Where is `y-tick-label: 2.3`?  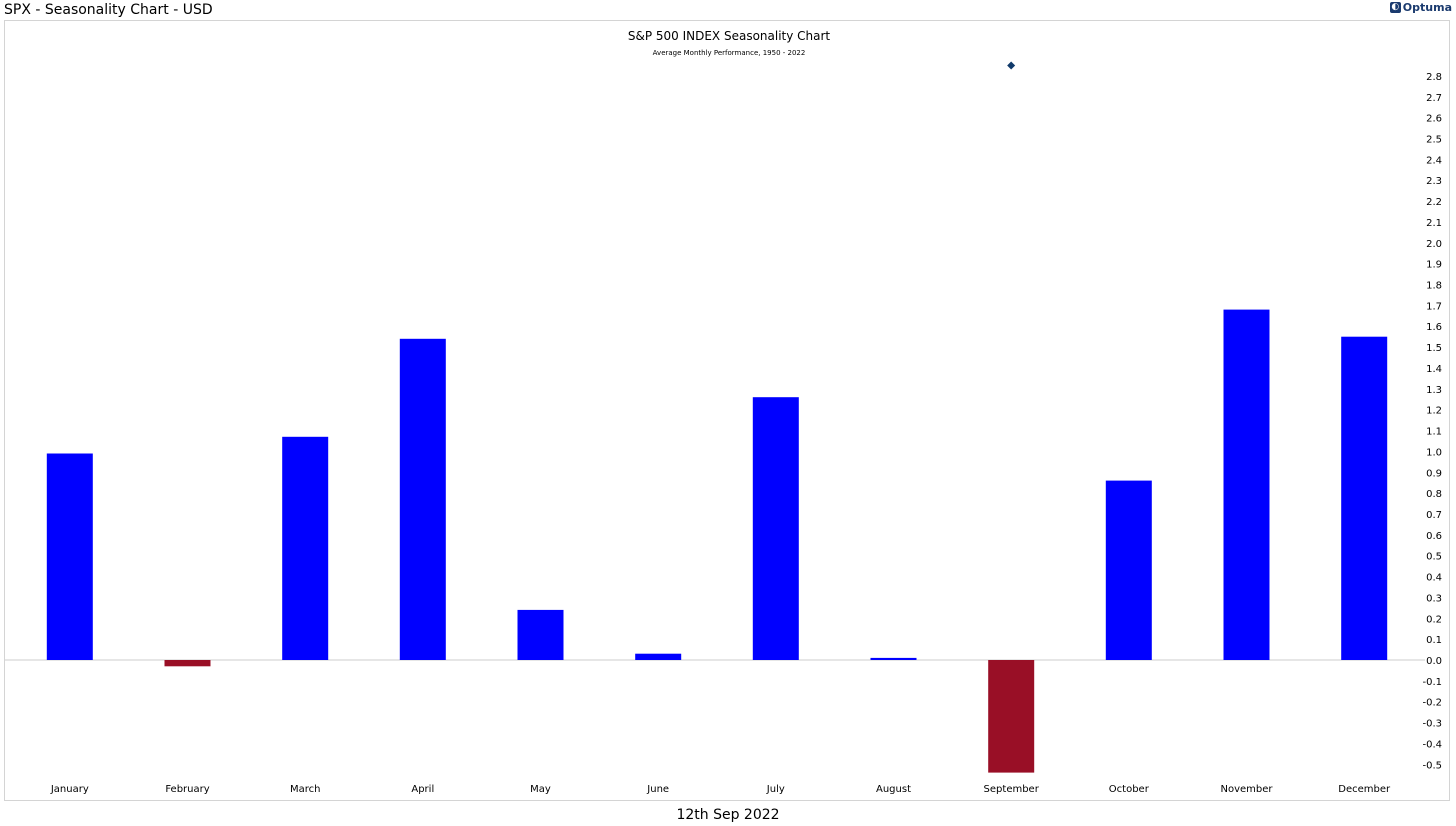 y-tick-label: 2.3 is located at coordinates (1434, 181).